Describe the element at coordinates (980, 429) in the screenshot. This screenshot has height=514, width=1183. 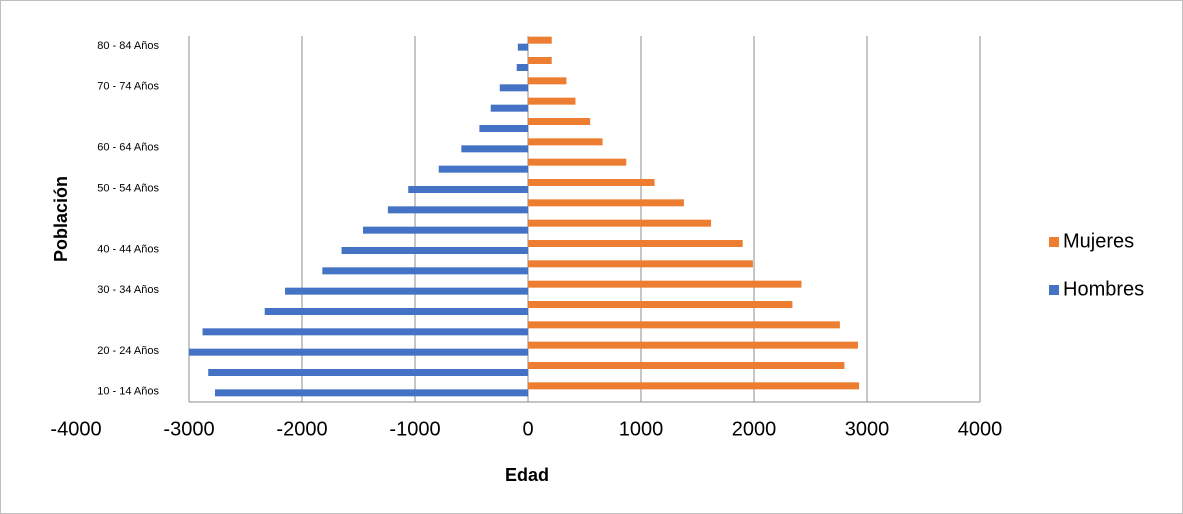
I see `x-tick-label: 4000` at that location.